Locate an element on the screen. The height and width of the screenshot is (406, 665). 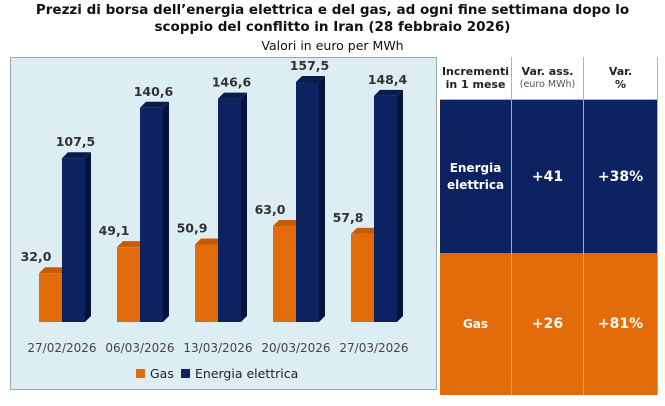
gas-abs-value: +26 is located at coordinates (548, 324).